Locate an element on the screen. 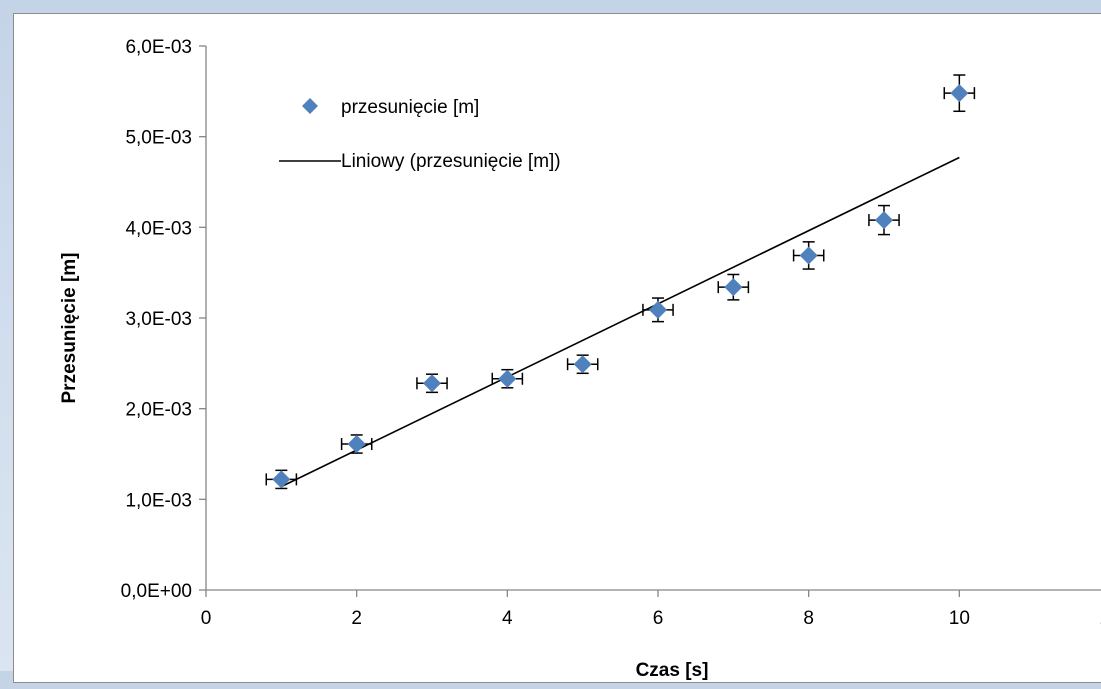 This screenshot has height=689, width=1101. y-tick-label: 1,0E-03 is located at coordinates (158, 500).